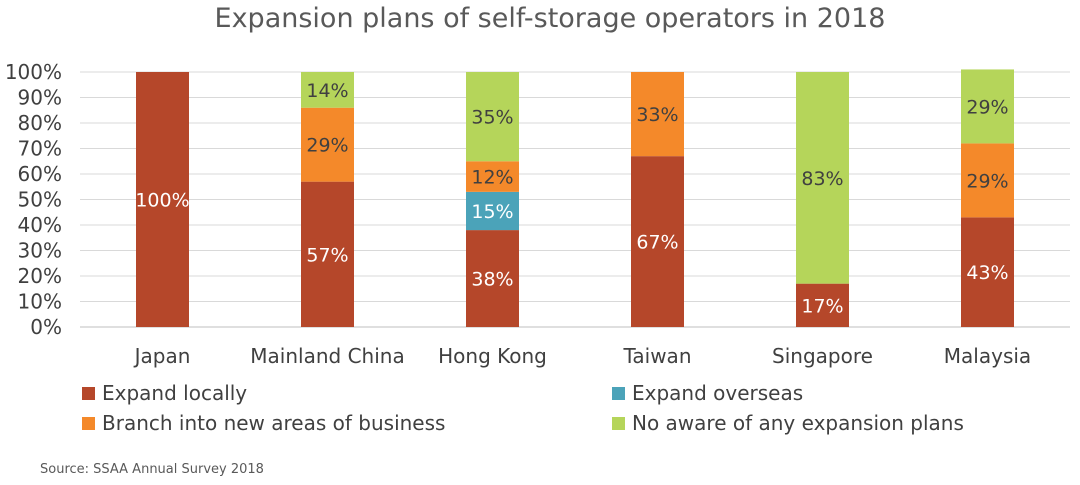  Describe the element at coordinates (717, 393) in the screenshot. I see `legend-label: Expand overseas` at that location.